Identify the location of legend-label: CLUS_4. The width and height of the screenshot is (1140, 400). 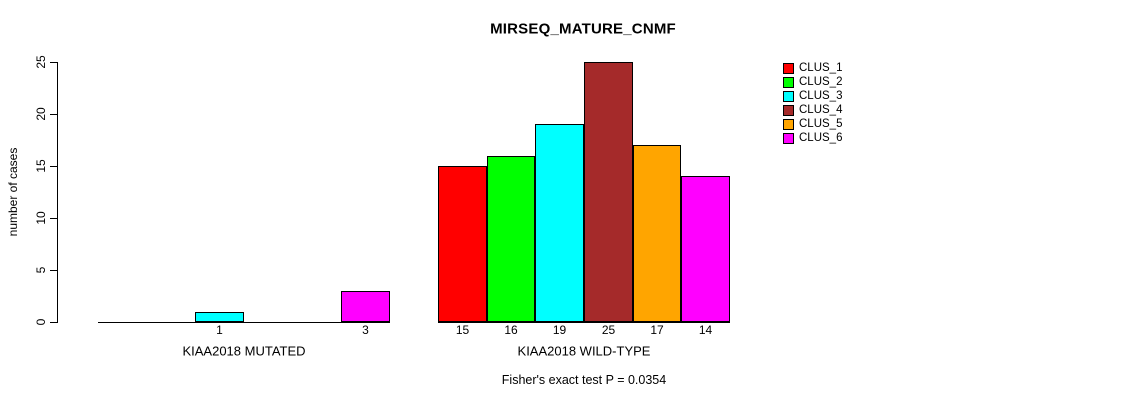
(821, 110).